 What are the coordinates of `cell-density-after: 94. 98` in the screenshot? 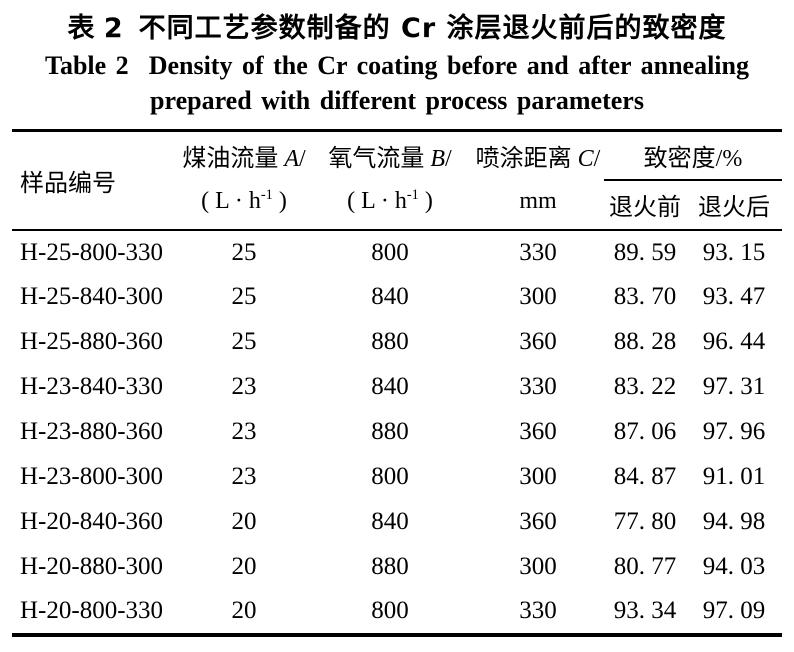 It's located at (734, 521).